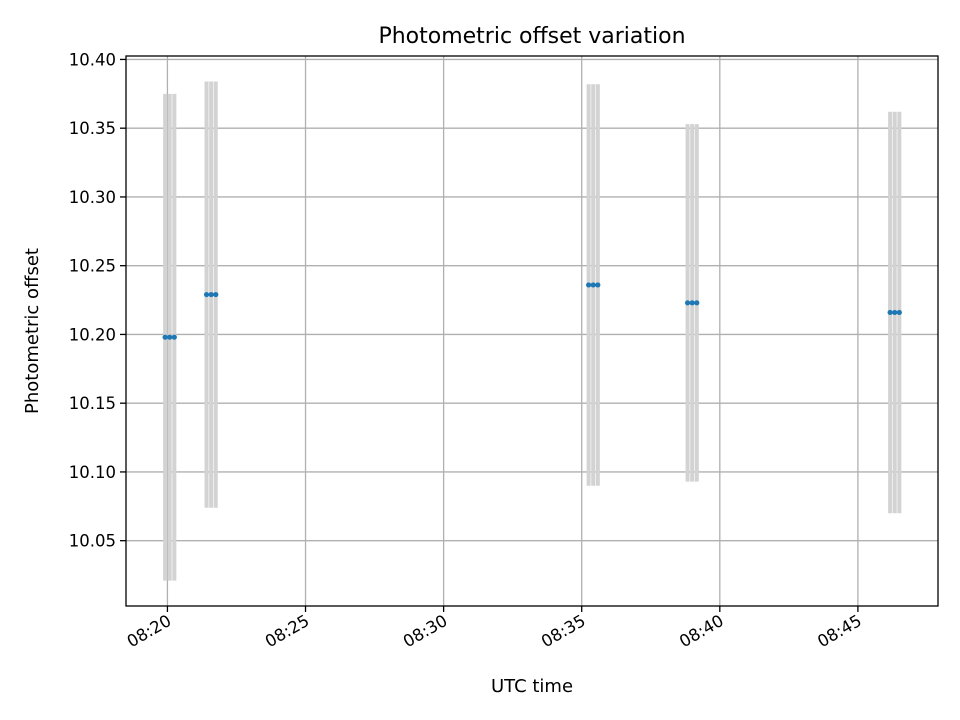 The width and height of the screenshot is (960, 720). What do you see at coordinates (92, 472) in the screenshot?
I see `y-tick-label: 10.10` at bounding box center [92, 472].